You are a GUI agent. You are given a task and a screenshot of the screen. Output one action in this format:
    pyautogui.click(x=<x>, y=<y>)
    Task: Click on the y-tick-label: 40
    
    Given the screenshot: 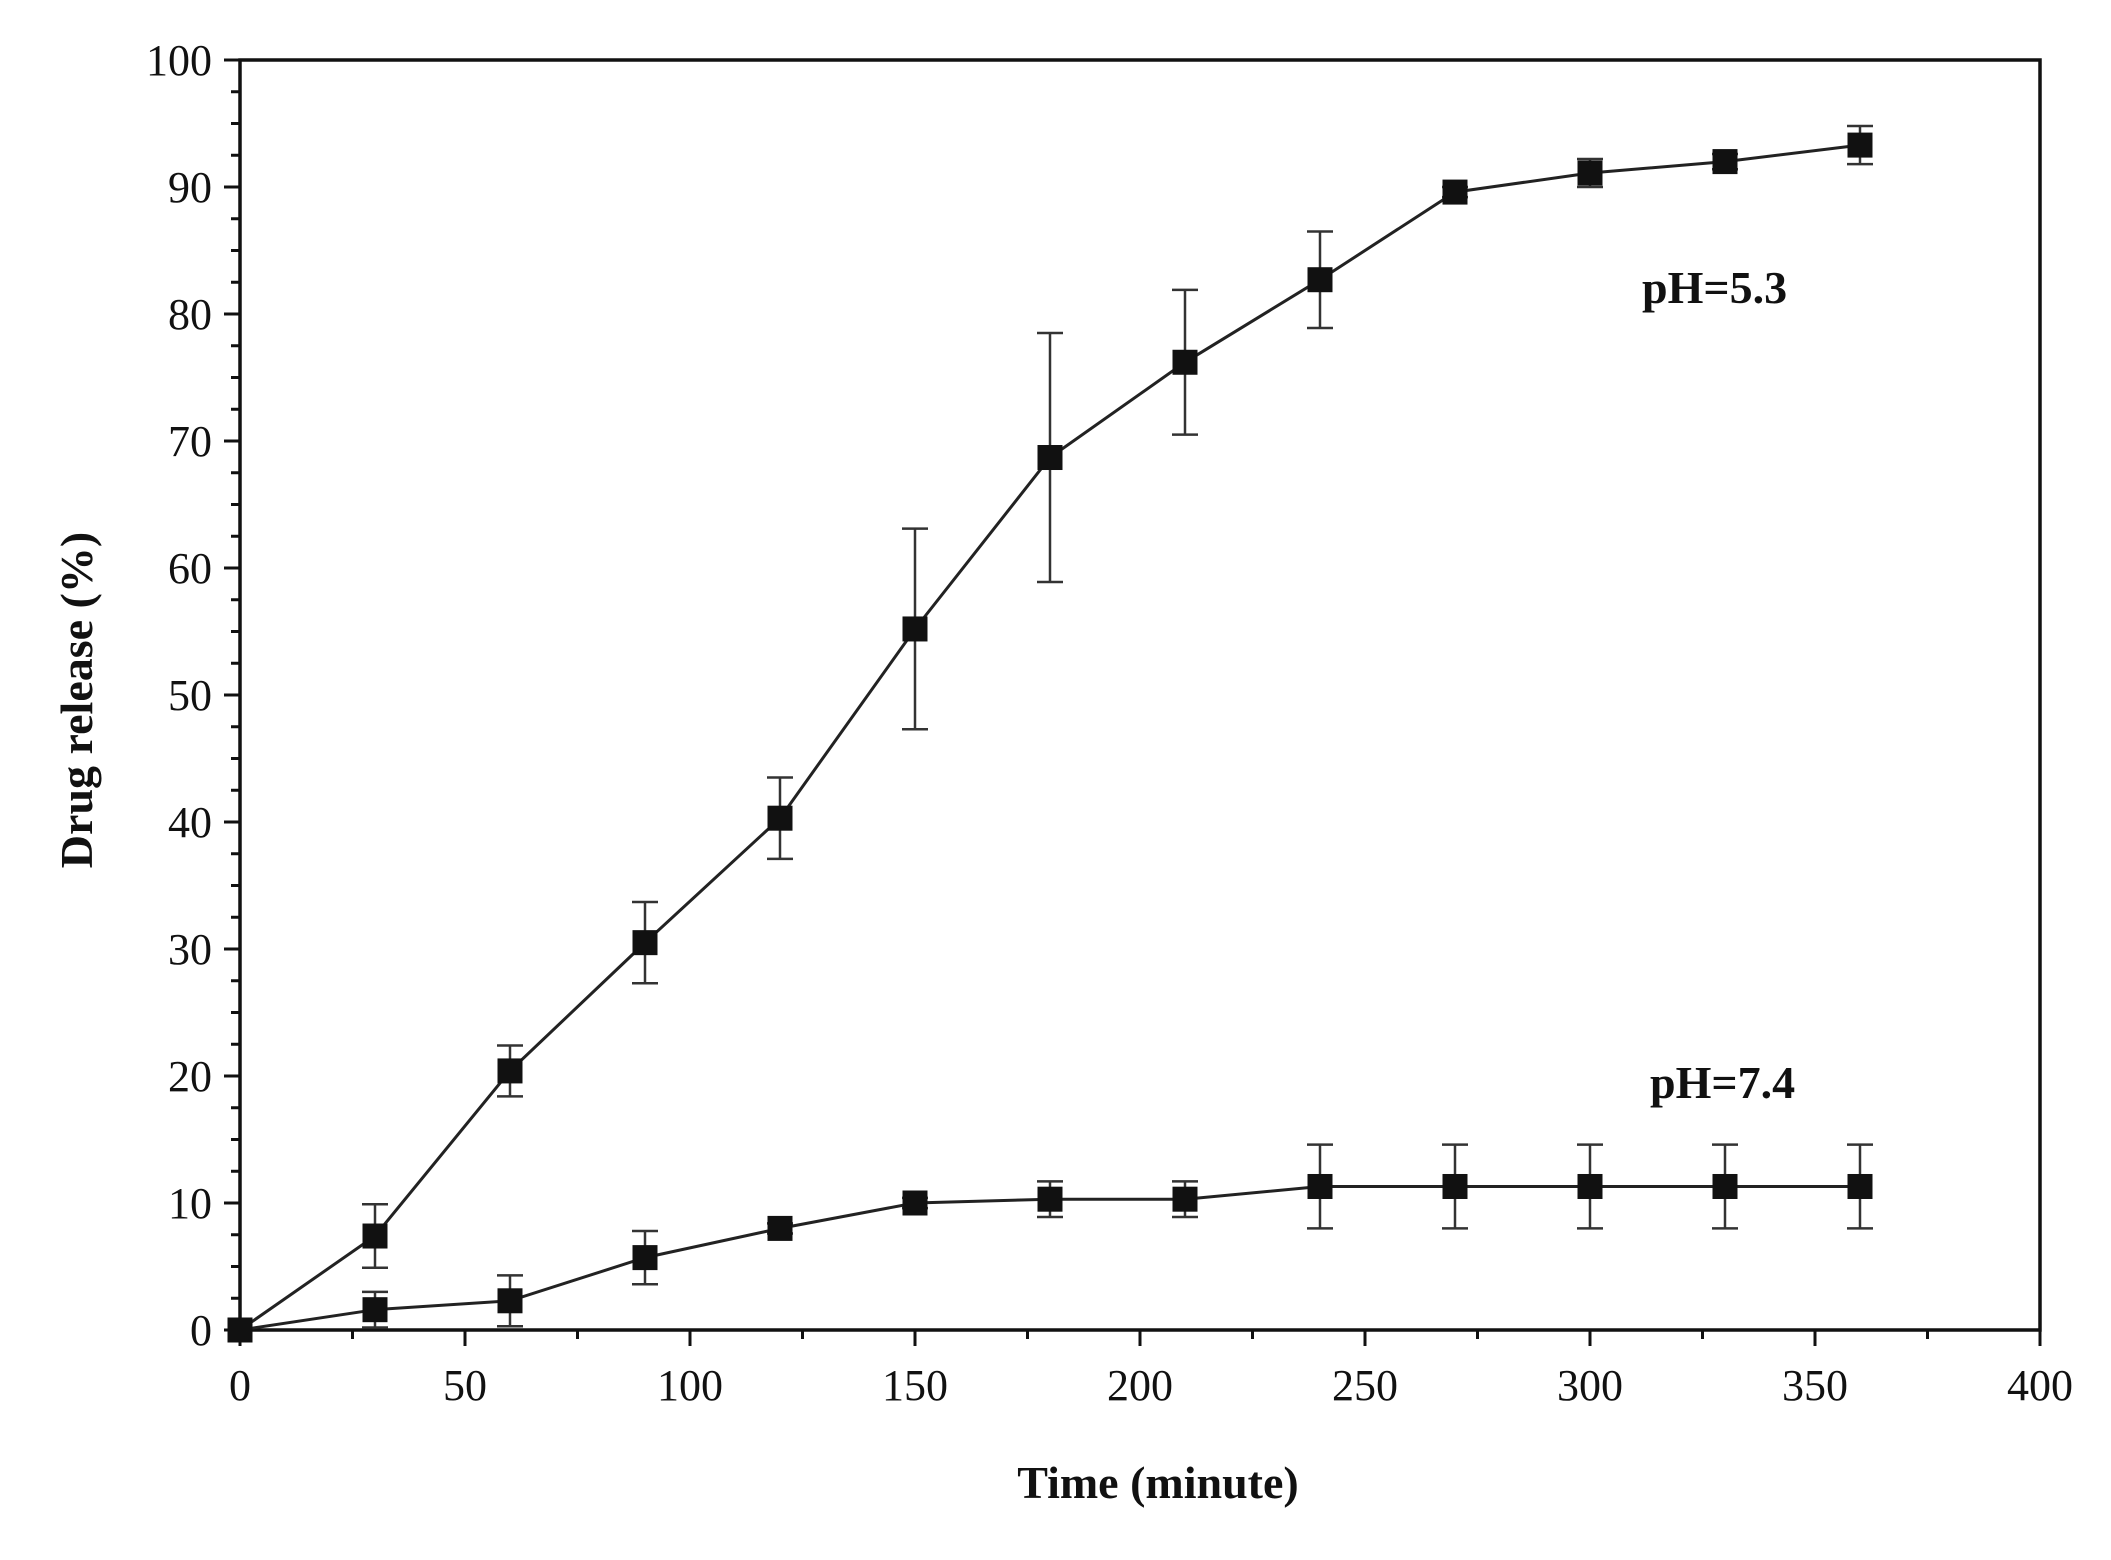 What is the action you would take?
    pyautogui.click(x=190, y=822)
    